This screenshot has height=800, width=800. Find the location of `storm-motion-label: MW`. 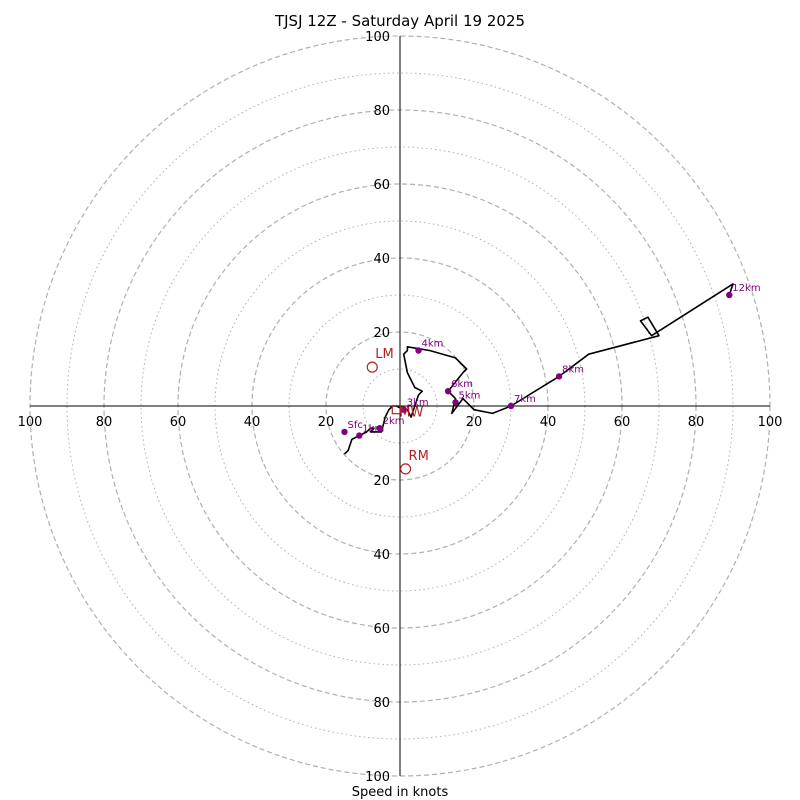

storm-motion-label: MW is located at coordinates (411, 413).